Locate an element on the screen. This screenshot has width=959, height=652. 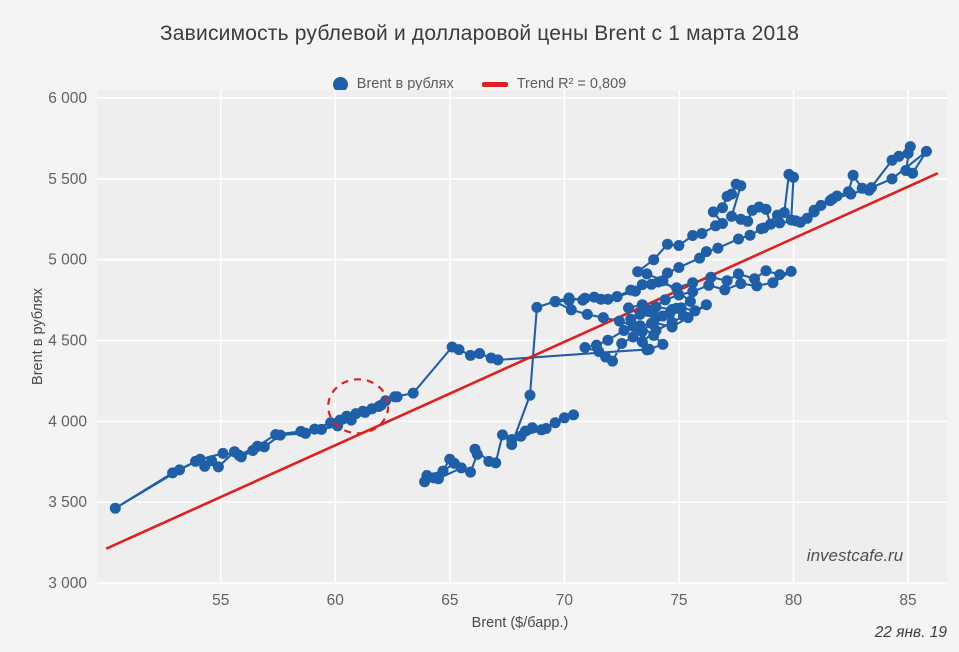
highlight-circle-annotation is located at coordinates (358, 406).